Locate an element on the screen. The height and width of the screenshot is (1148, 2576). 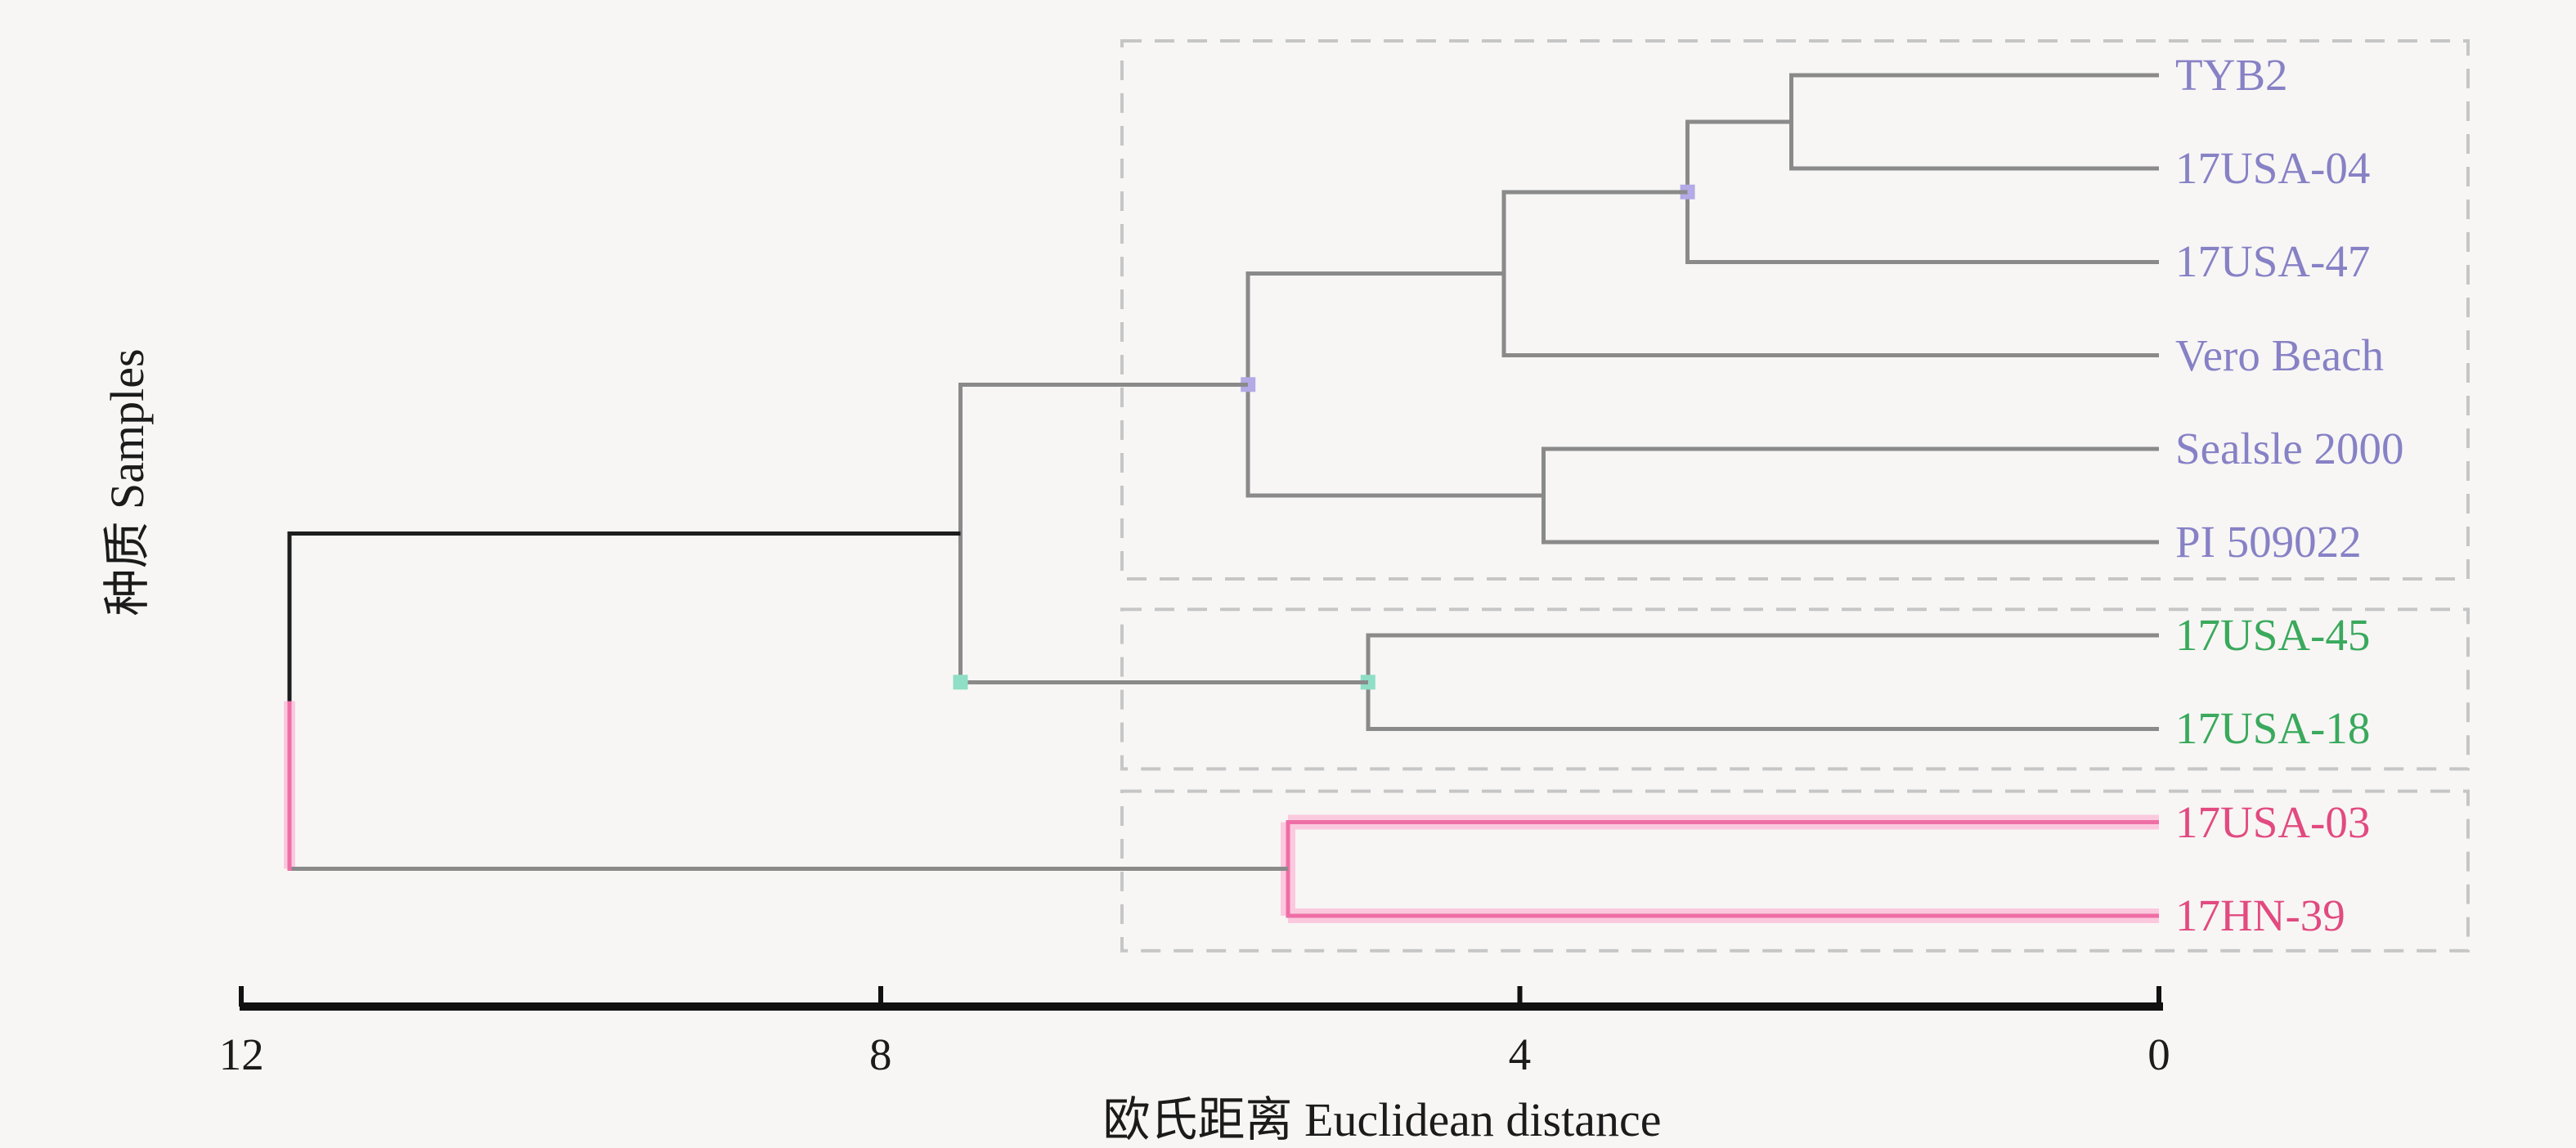
x-axis-tick-label: 4 is located at coordinates (1520, 1054).